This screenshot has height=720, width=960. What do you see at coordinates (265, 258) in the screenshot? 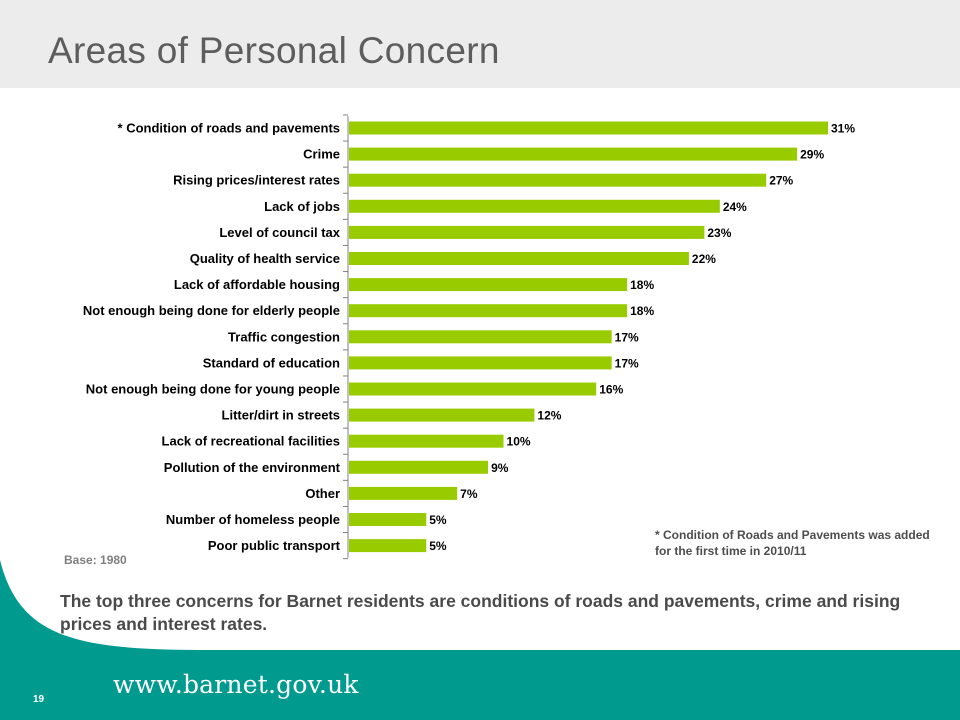
I see `category-label: Quality of health service` at bounding box center [265, 258].